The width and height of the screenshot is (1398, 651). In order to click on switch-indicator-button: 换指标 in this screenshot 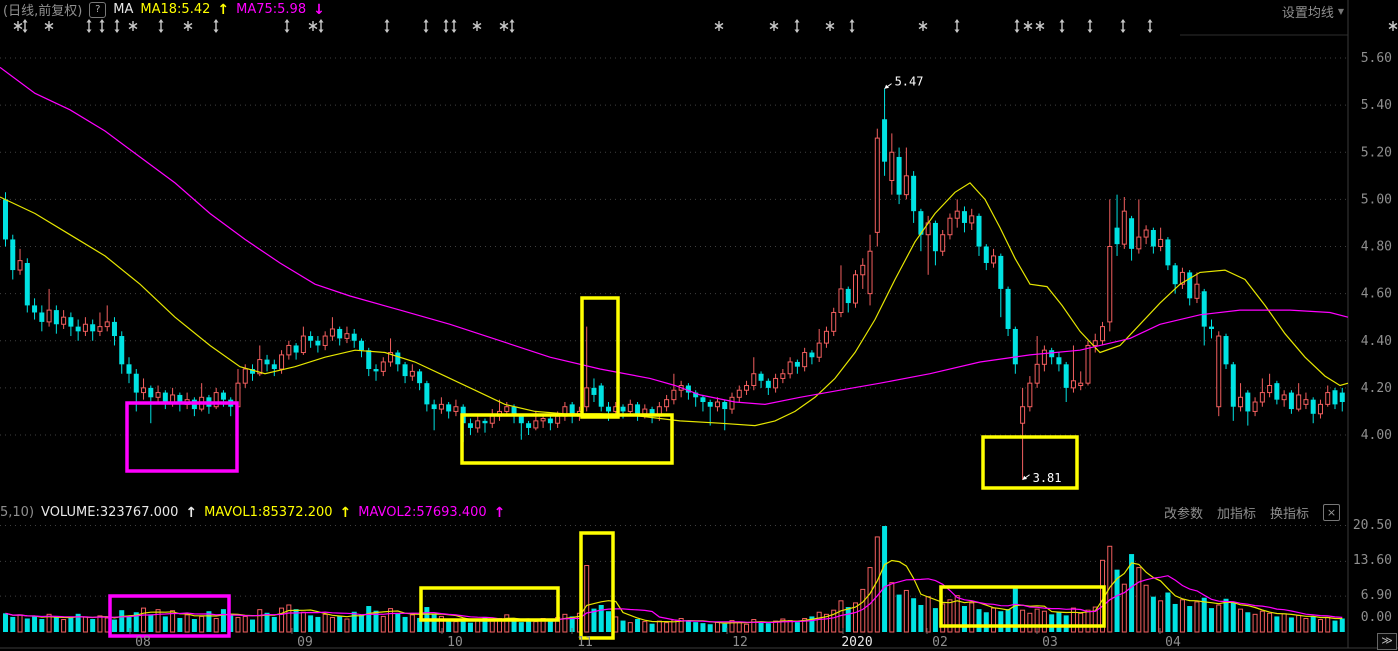, I will do `click(1289, 514)`.